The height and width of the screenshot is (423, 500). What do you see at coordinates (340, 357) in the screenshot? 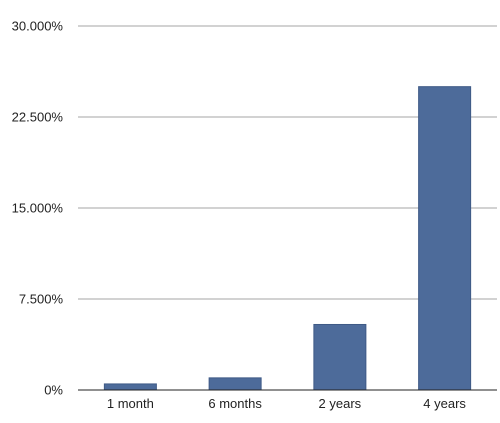
I see `bar-2-years` at bounding box center [340, 357].